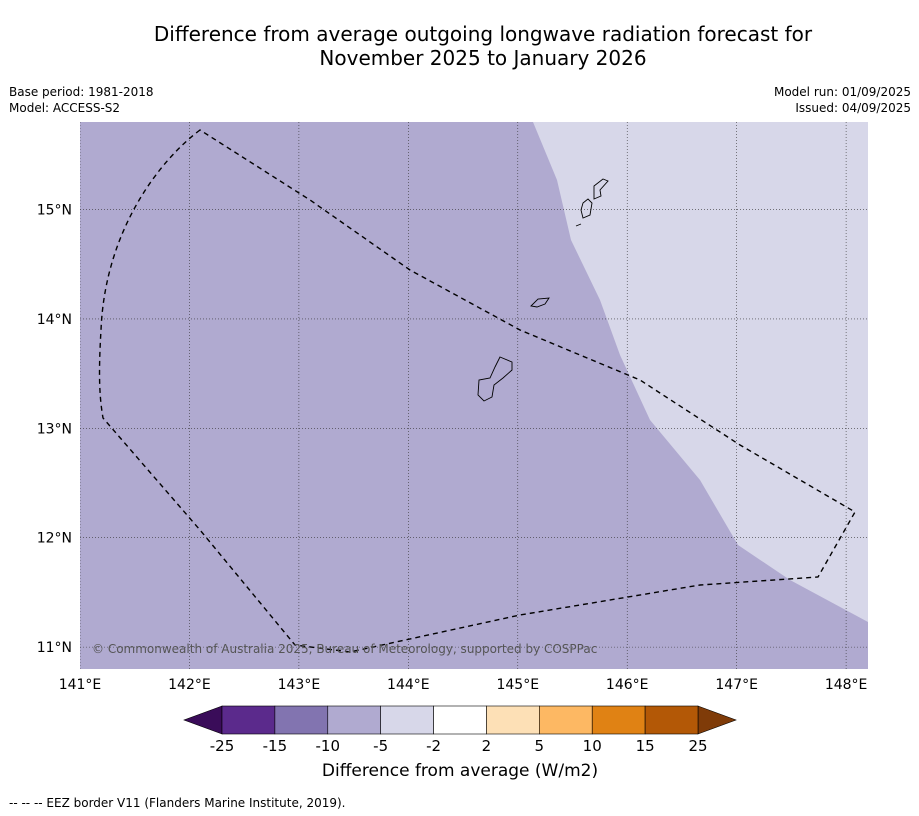  What do you see at coordinates (842, 100) in the screenshot?
I see `meta-right: Model run: 01/09/2025 Issued: 04/09/2025` at bounding box center [842, 100].